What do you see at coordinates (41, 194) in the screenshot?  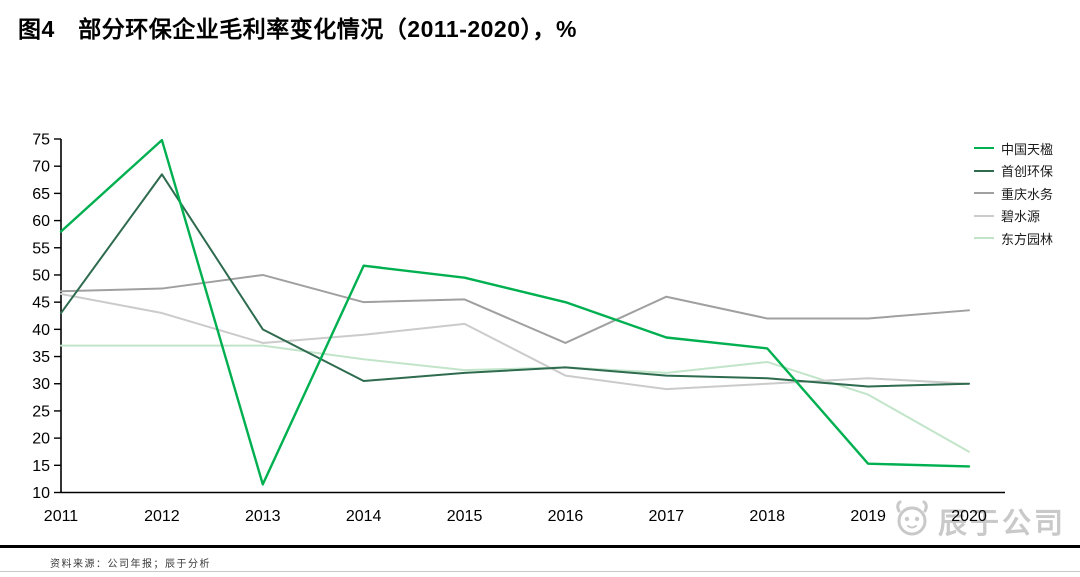 I see `y-axis-label: 65` at bounding box center [41, 194].